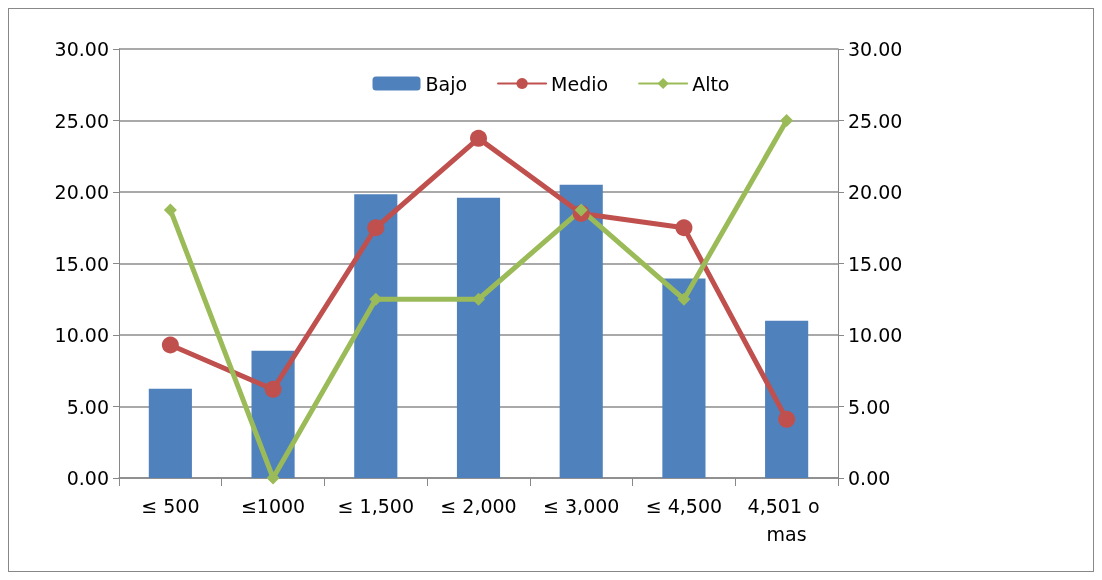  What do you see at coordinates (581, 506) in the screenshot?
I see `x-tick-label: ≤ 3,000` at bounding box center [581, 506].